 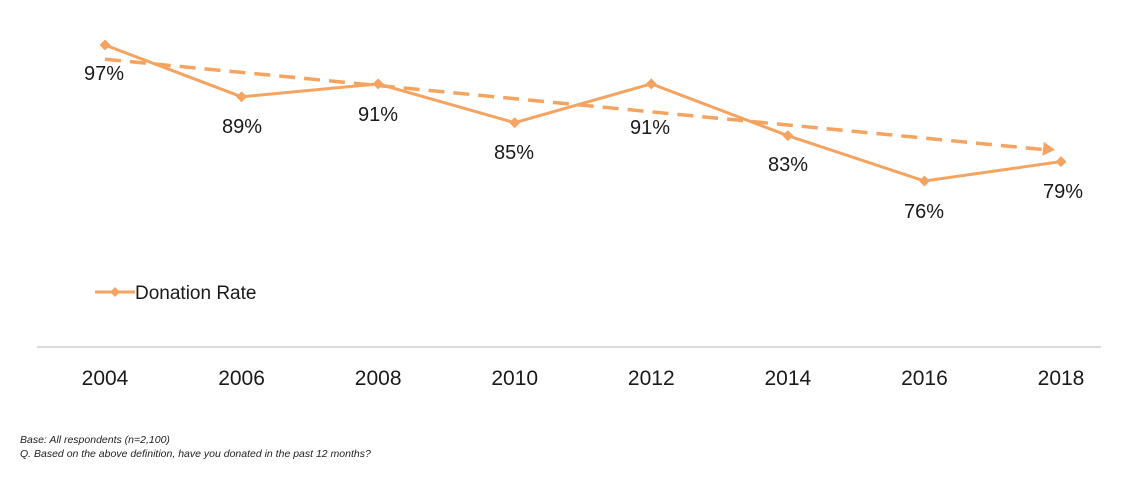 I want to click on x-axis-ticks: 2004 2006 2008 2010 2012 2014 2016 2018, so click(x=583, y=378).